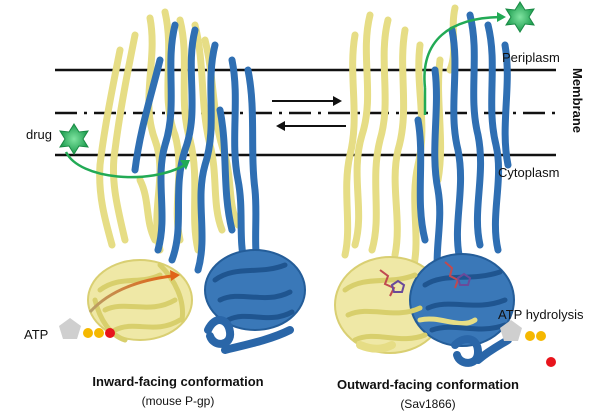 Image resolution: width=600 pixels, height=413 pixels. Describe the element at coordinates (309, 113) in the screenshot. I see `double-arrow-icon` at that location.